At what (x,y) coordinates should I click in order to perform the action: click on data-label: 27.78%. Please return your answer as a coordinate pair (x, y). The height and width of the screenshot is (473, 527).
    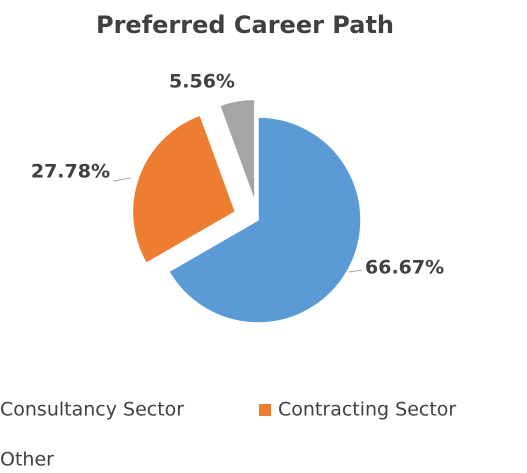
    Looking at the image, I should click on (70, 172).